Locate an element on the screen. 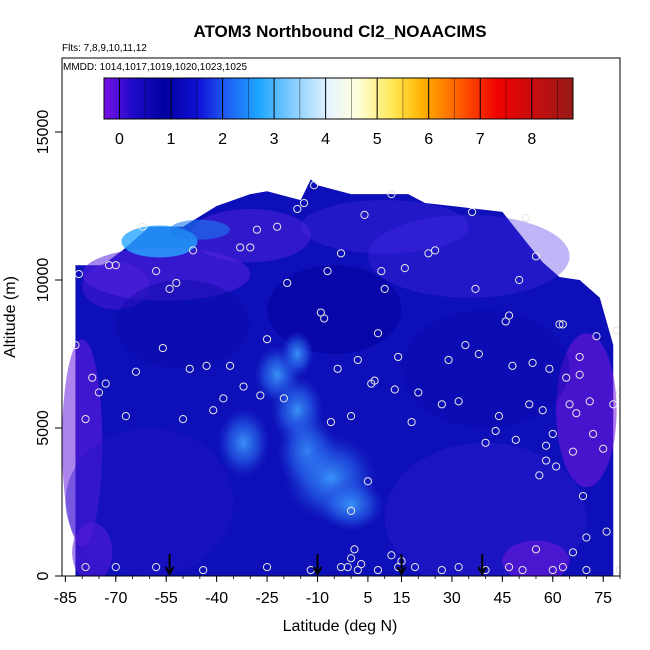 The width and height of the screenshot is (650, 650). colorbar: 0 1 2 3 4 5 6 7 8 is located at coordinates (338, 112).